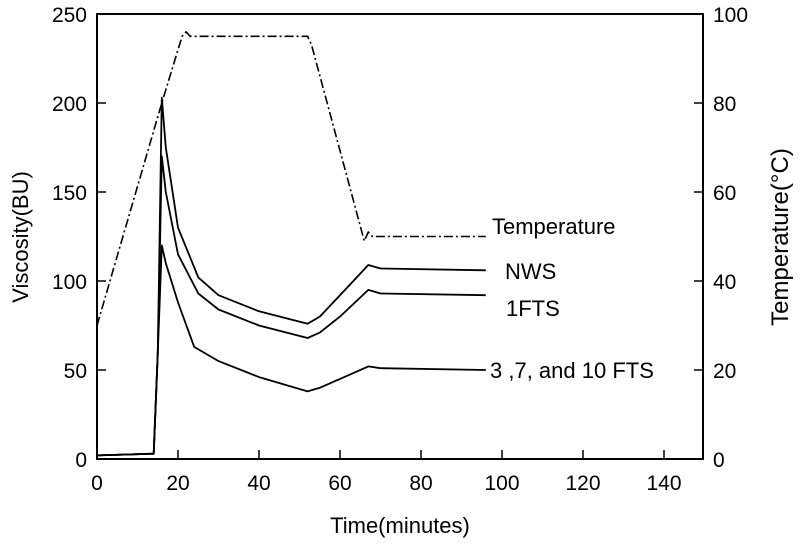 Image resolution: width=800 pixels, height=545 pixels. I want to click on y2-axis-title: Temperature(°C), so click(780, 237).